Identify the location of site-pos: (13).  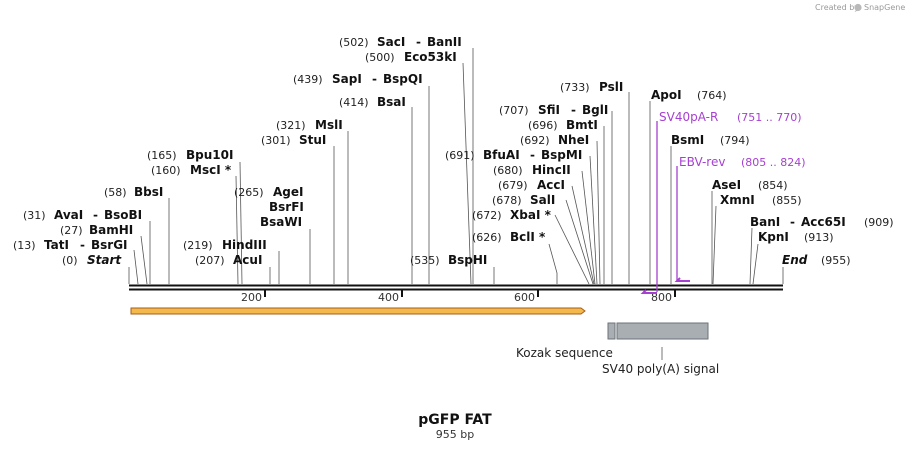
(24, 245).